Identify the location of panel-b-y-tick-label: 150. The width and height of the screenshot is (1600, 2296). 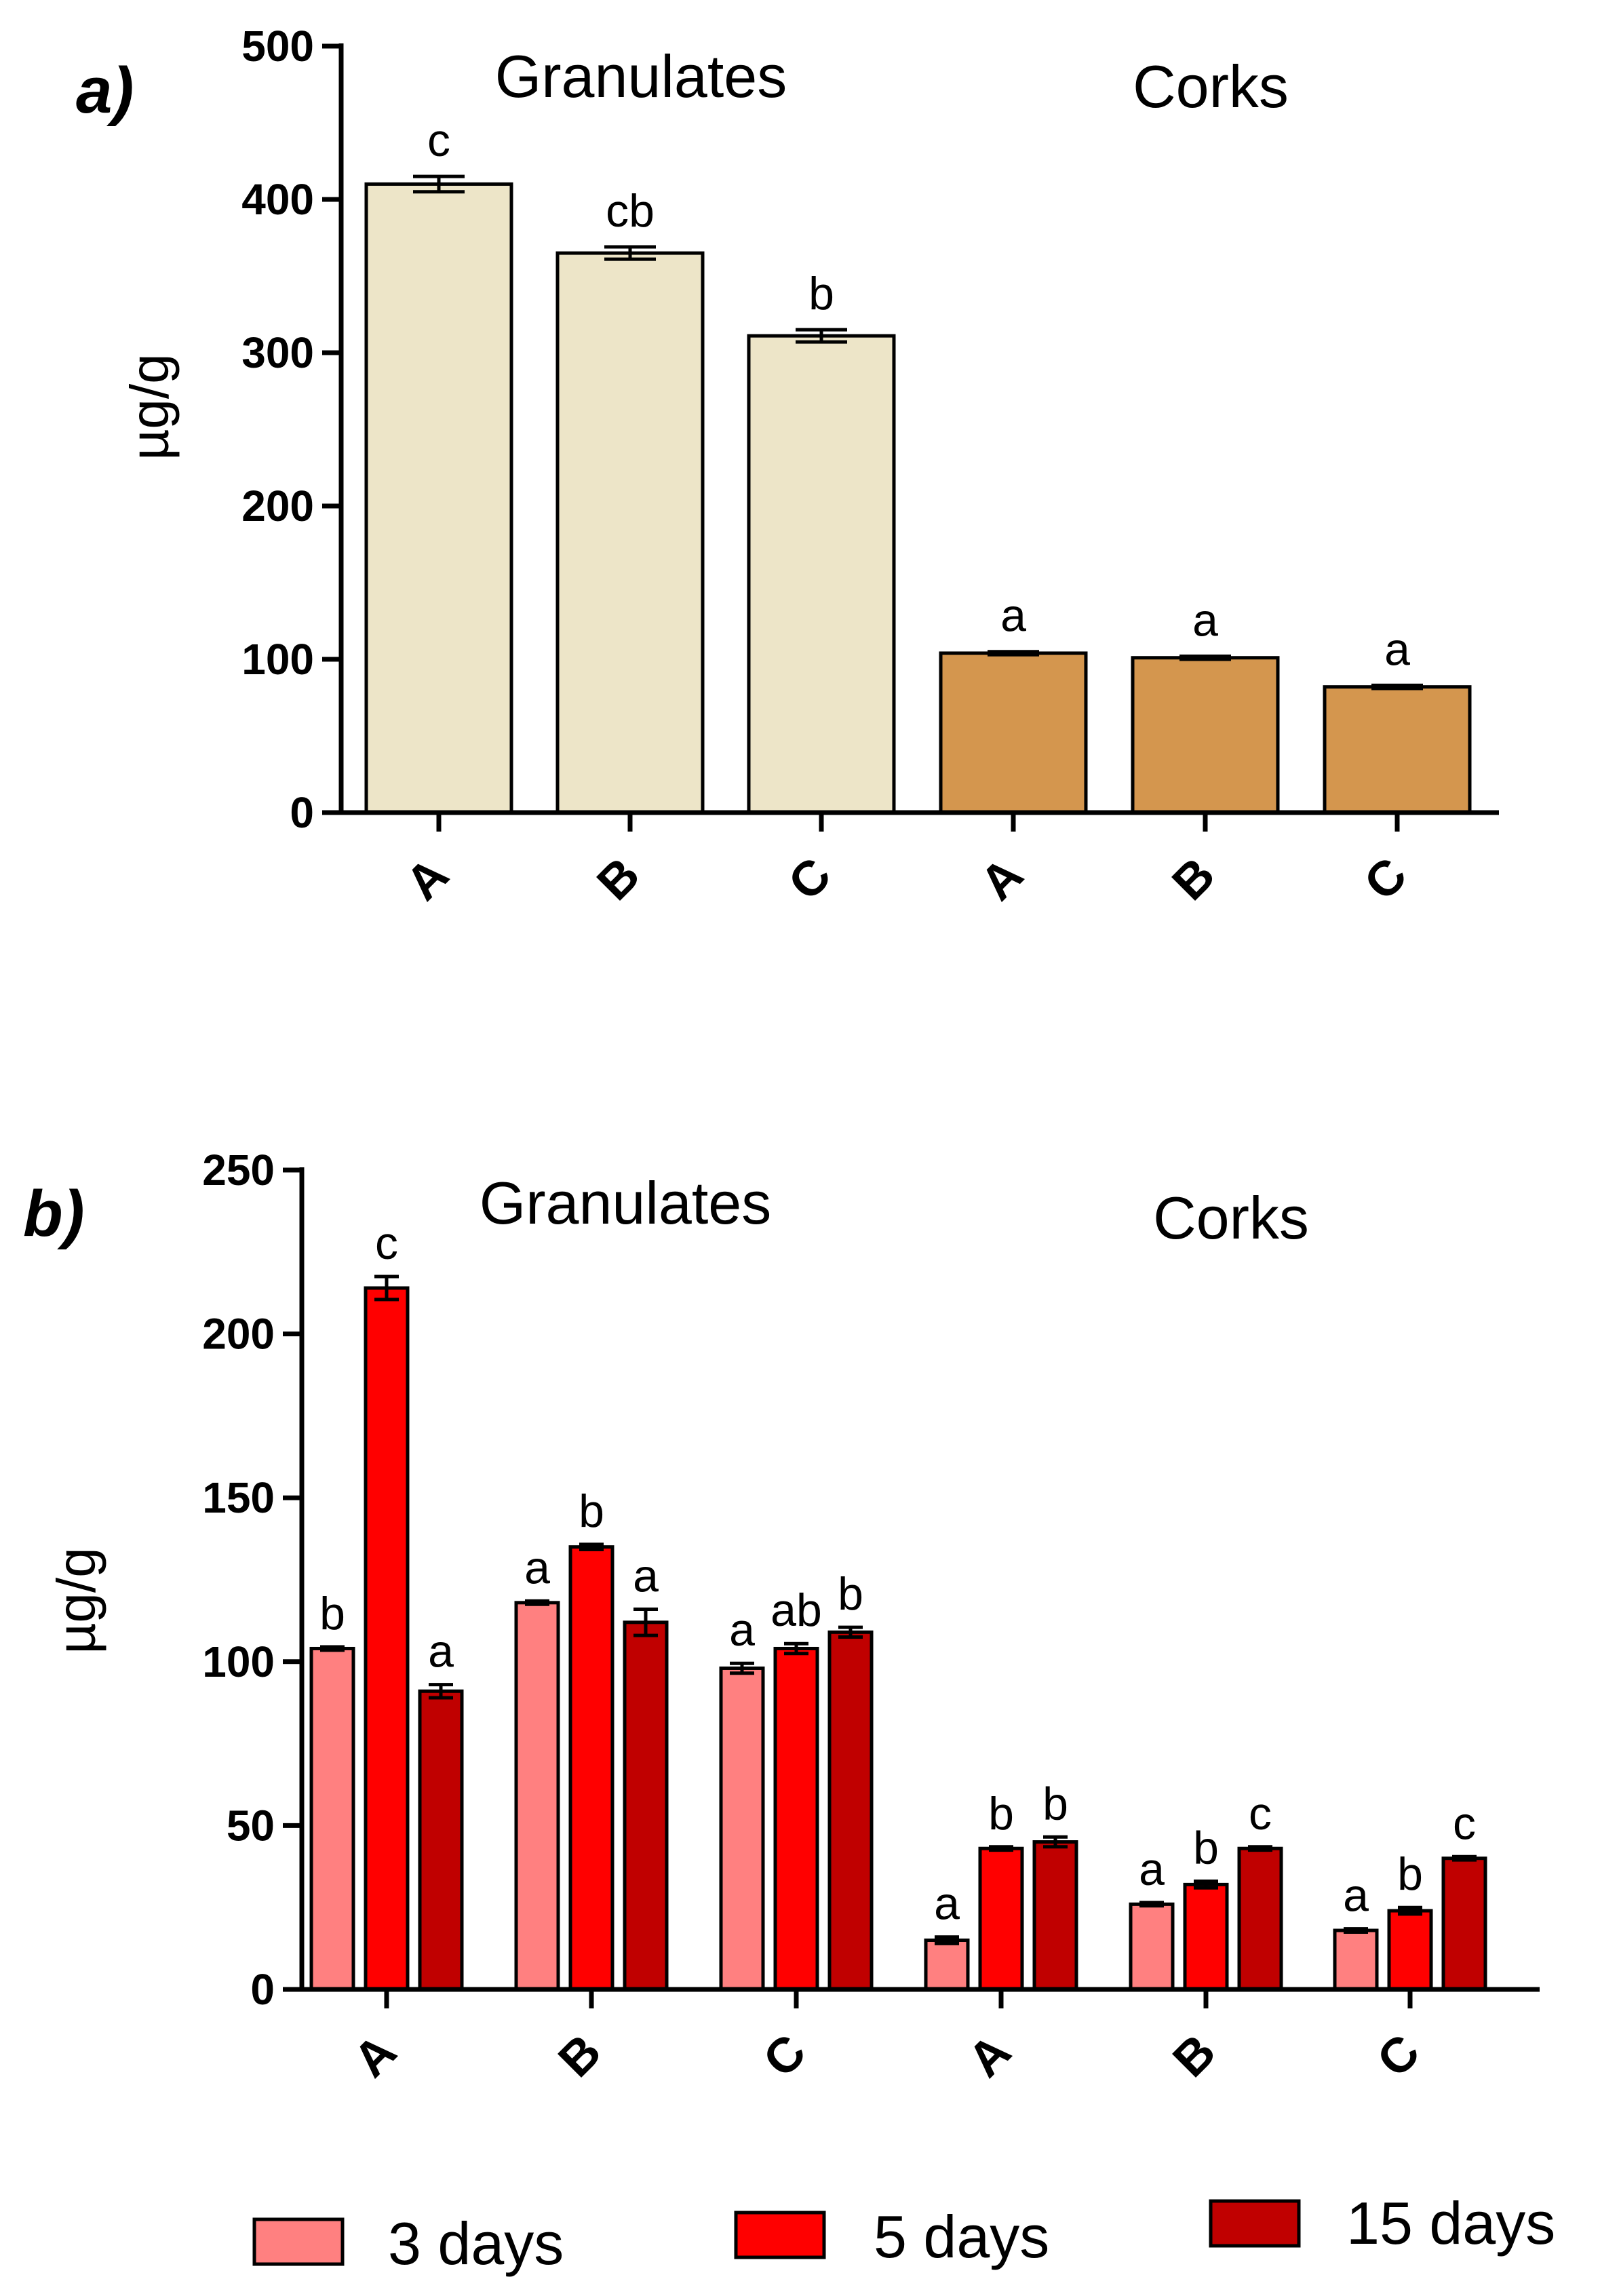
(238, 1497).